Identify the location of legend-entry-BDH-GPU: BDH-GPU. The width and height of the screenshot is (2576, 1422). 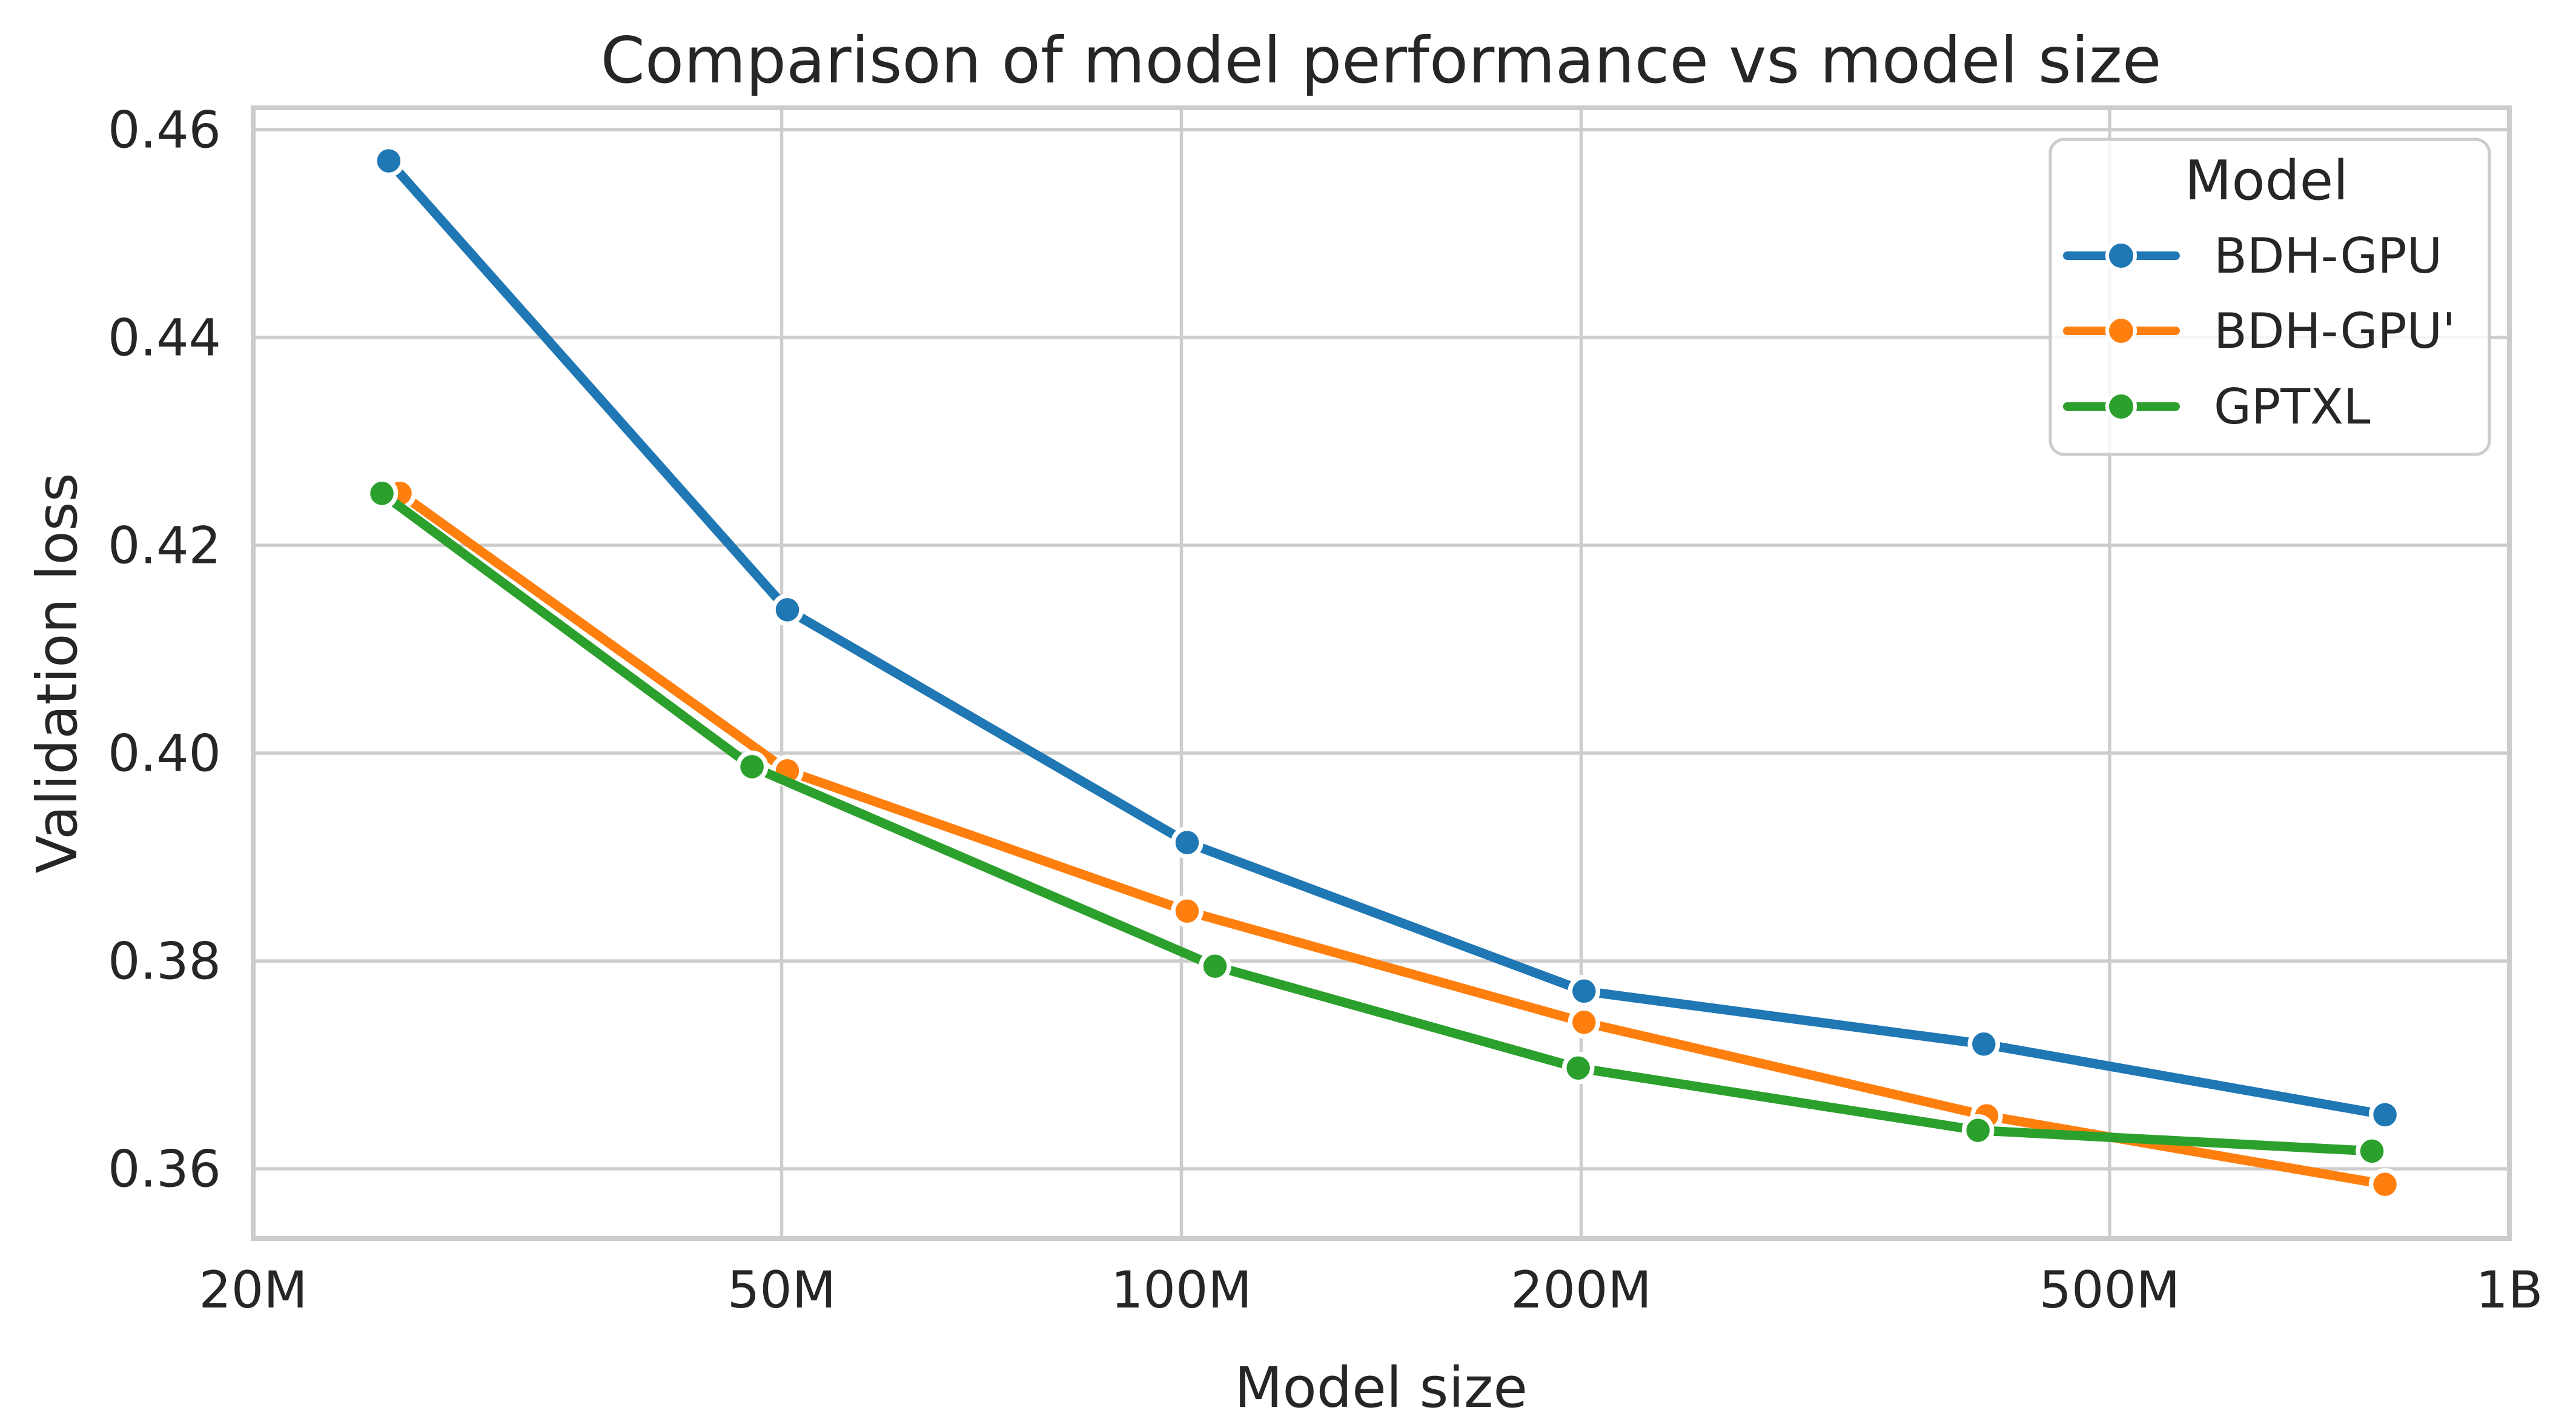
(2252, 256).